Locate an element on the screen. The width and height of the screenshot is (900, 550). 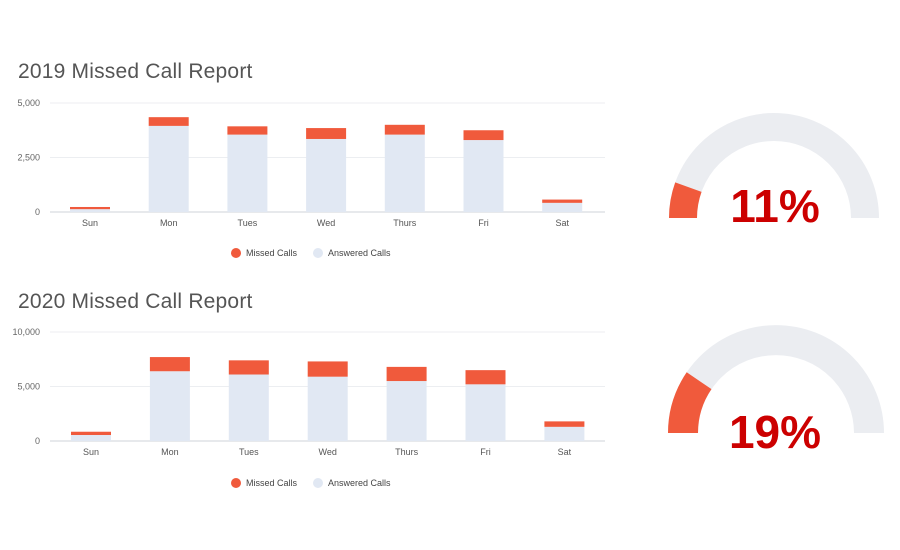
report-title-2019: 2019 Missed Call Report is located at coordinates (135, 71).